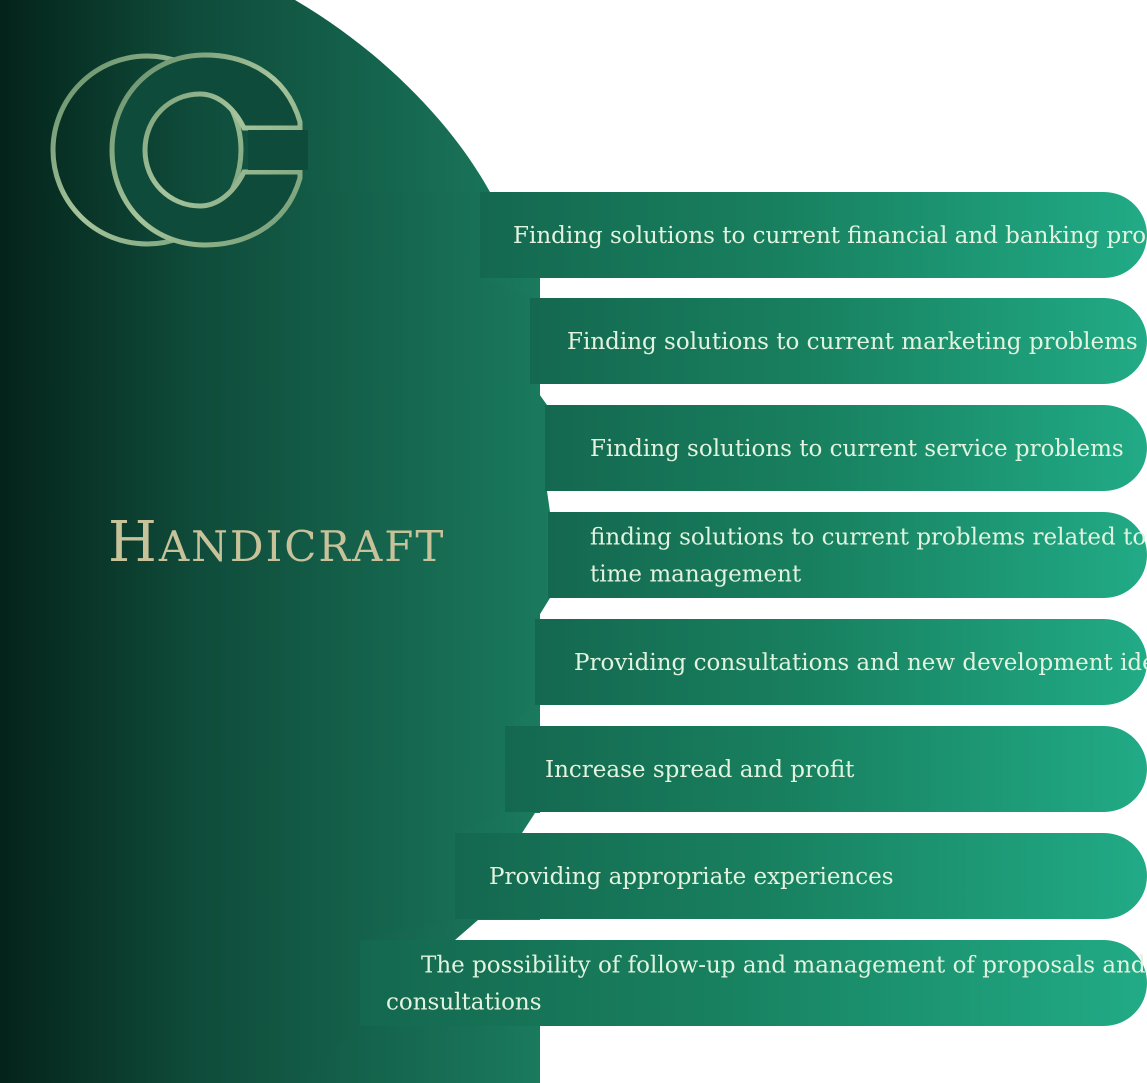 The height and width of the screenshot is (1083, 1147). What do you see at coordinates (276, 542) in the screenshot?
I see `brand-title: HANDICRAFT` at bounding box center [276, 542].